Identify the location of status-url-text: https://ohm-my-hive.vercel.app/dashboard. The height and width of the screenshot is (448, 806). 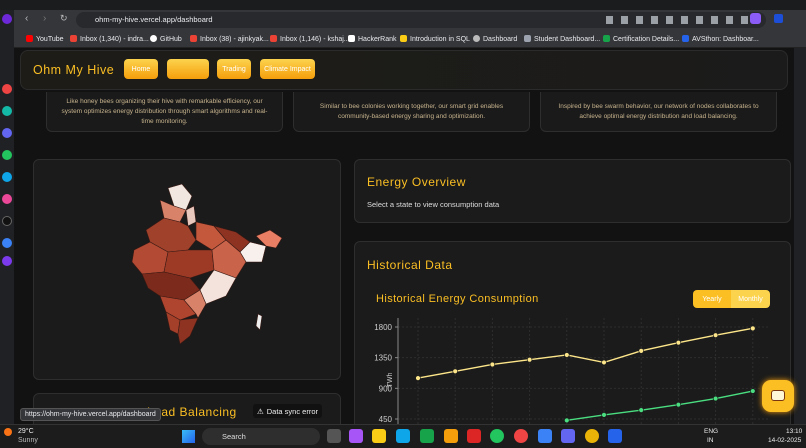
(90, 414).